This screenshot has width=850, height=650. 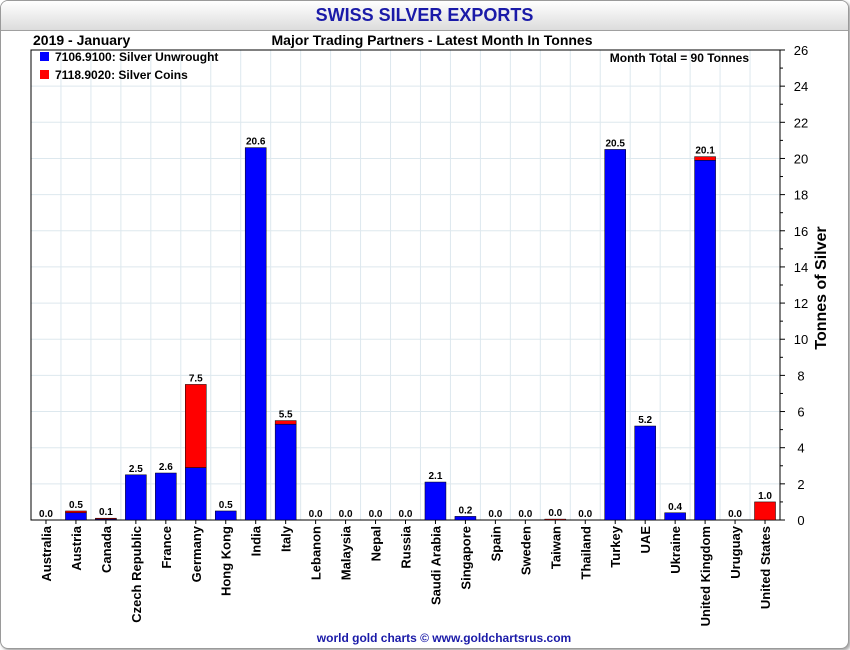 What do you see at coordinates (765, 496) in the screenshot?
I see `data-label: 1.0` at bounding box center [765, 496].